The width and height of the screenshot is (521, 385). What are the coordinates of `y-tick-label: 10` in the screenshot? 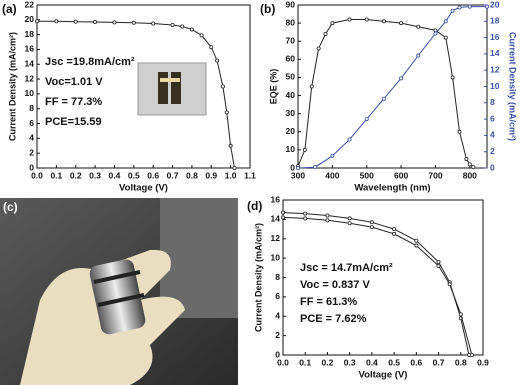 It's located at (276, 257).